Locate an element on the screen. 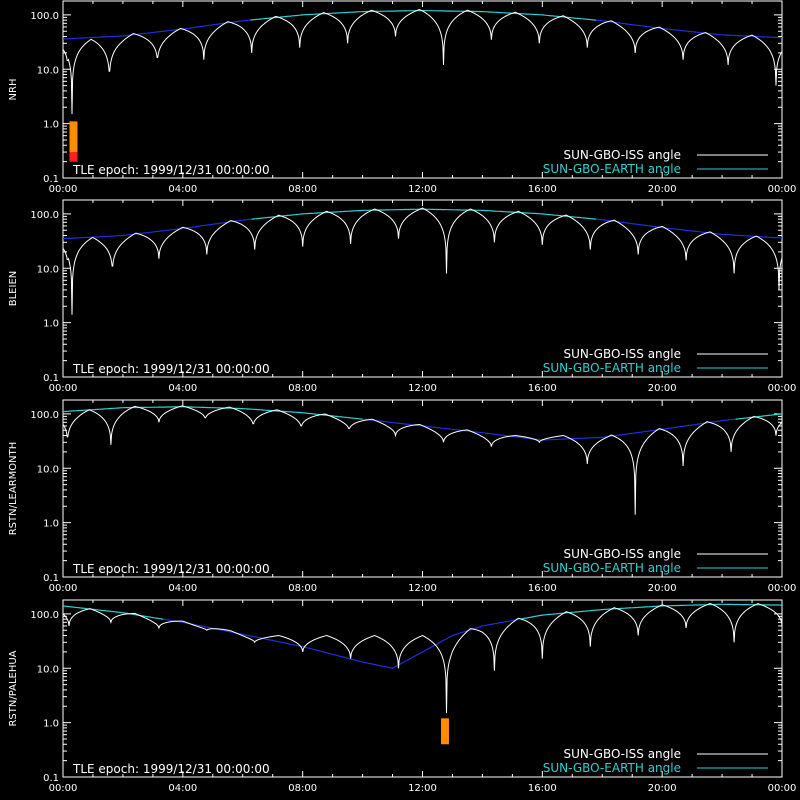 Image resolution: width=800 pixels, height=800 pixels. y-axis-label: RSTN/PALEHUA is located at coordinates (13, 688).